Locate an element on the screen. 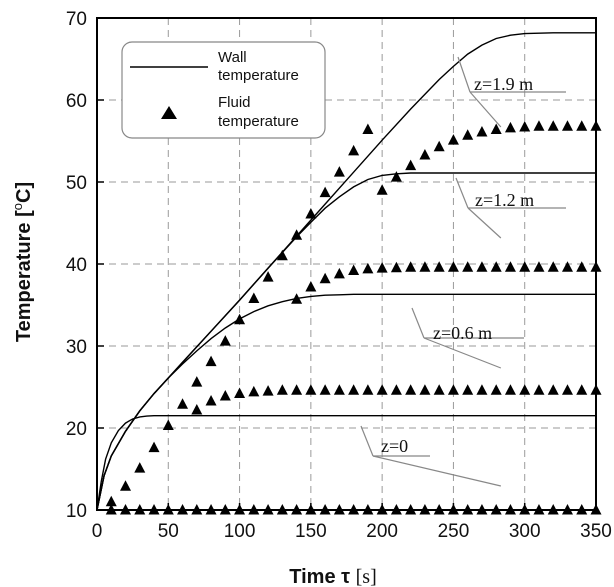 The width and height of the screenshot is (614, 587). y-tick-label: 10 is located at coordinates (76, 511).